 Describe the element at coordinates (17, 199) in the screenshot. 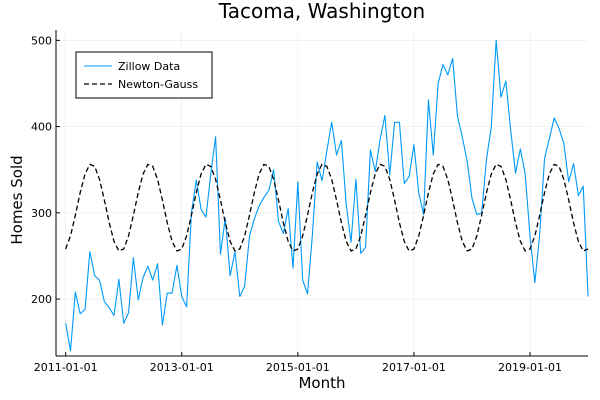

I see `y-axis-label: Homes Sold` at that location.